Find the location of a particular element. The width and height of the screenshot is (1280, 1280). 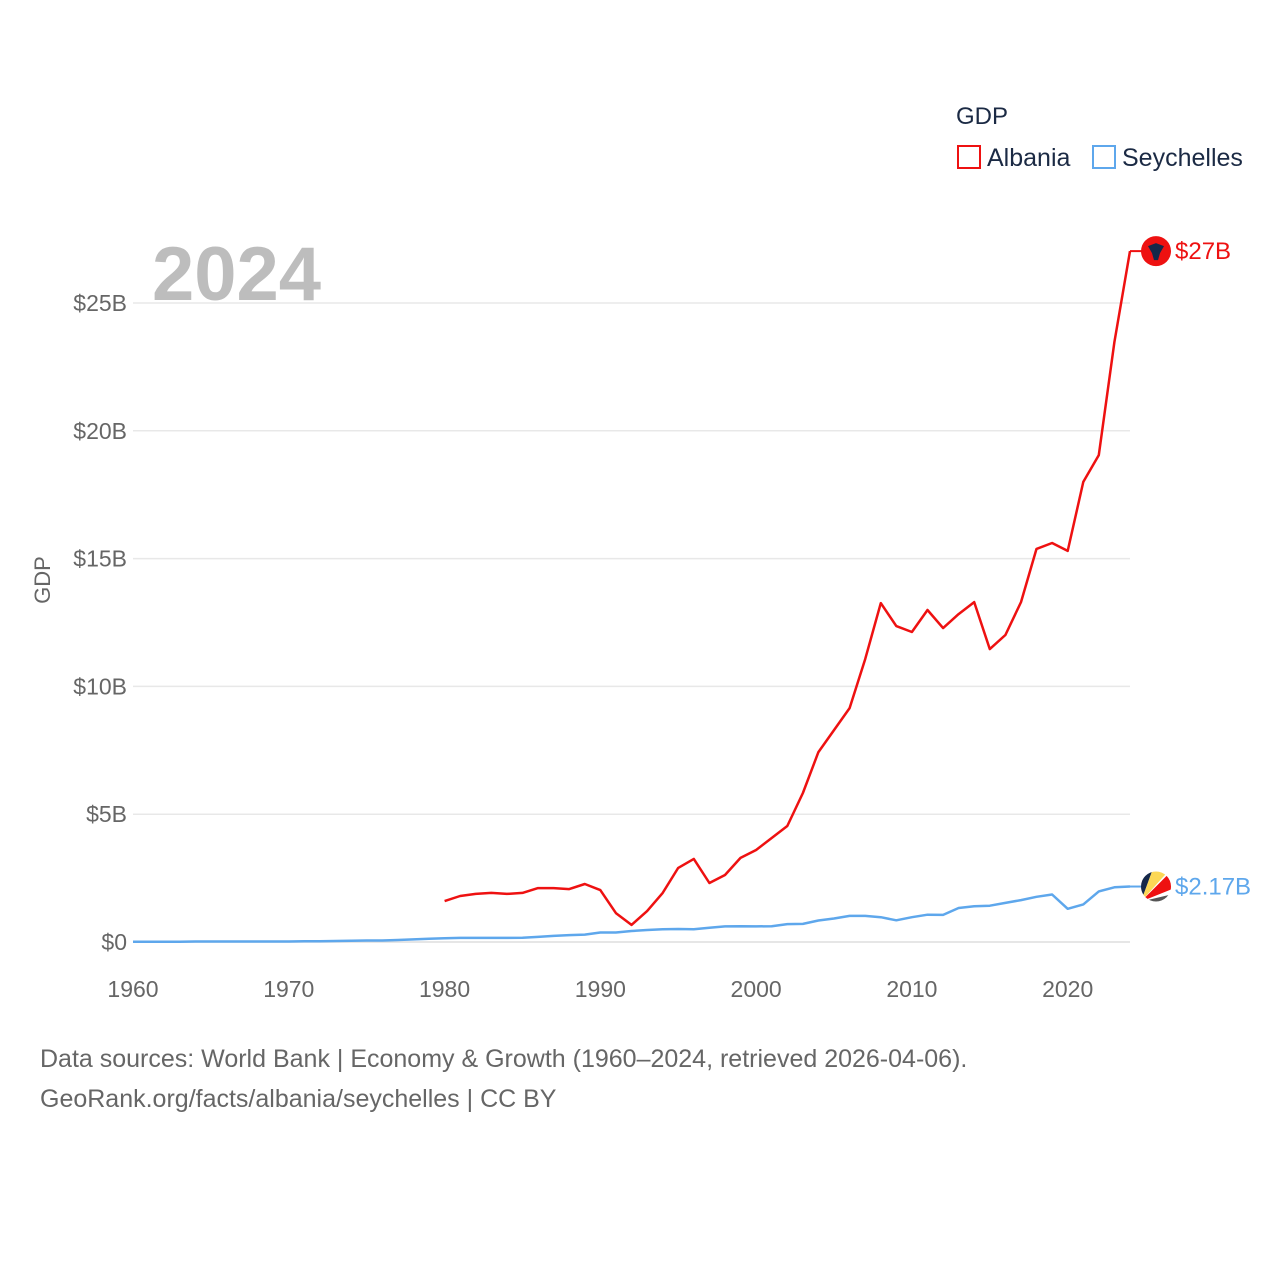

legend-item-albania: Albania is located at coordinates (1013, 158).